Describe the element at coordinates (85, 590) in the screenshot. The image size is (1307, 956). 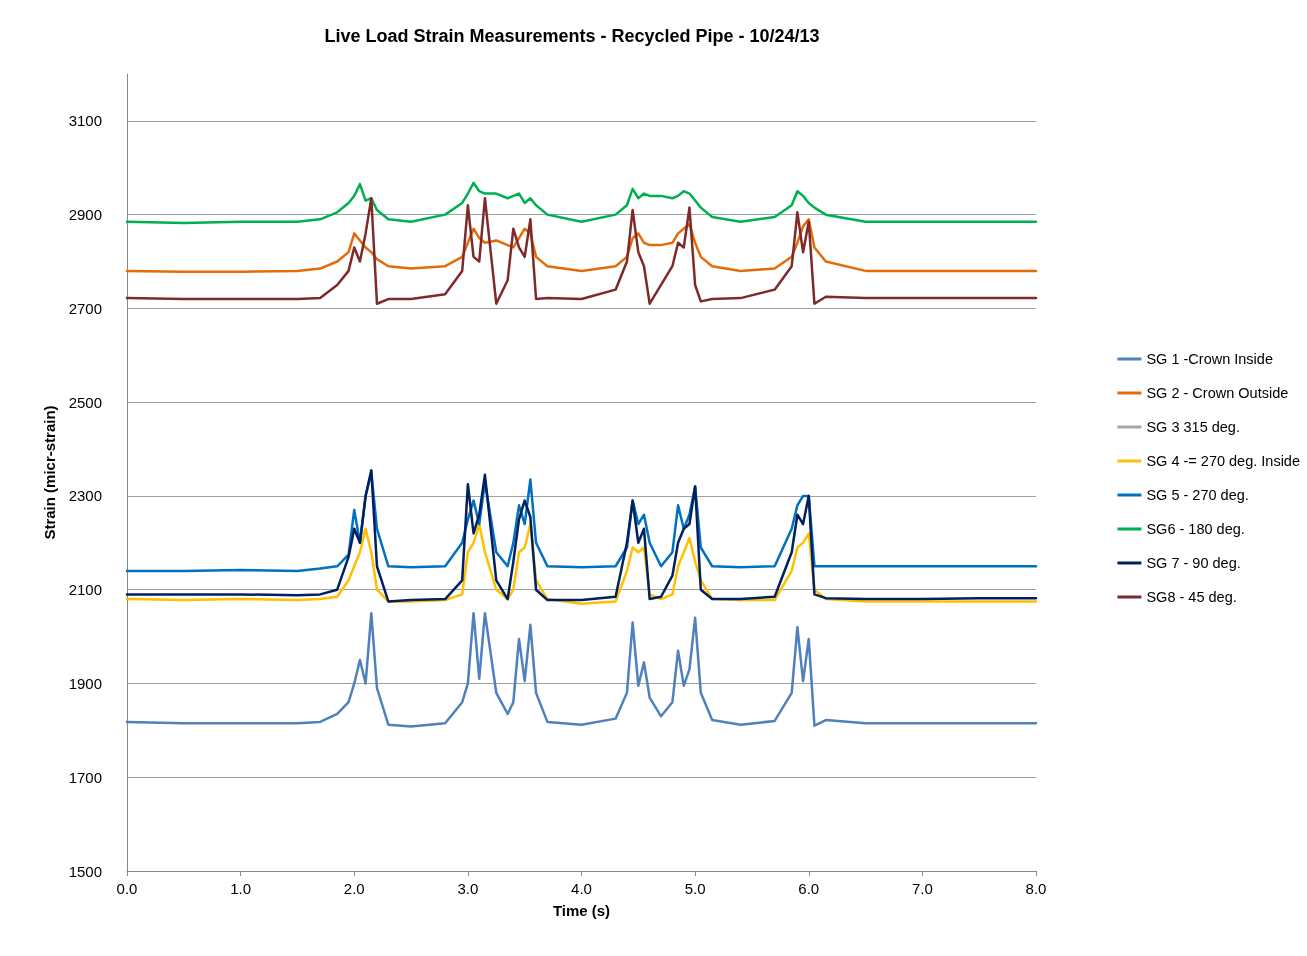
I see `y-tick-label: 2100` at that location.